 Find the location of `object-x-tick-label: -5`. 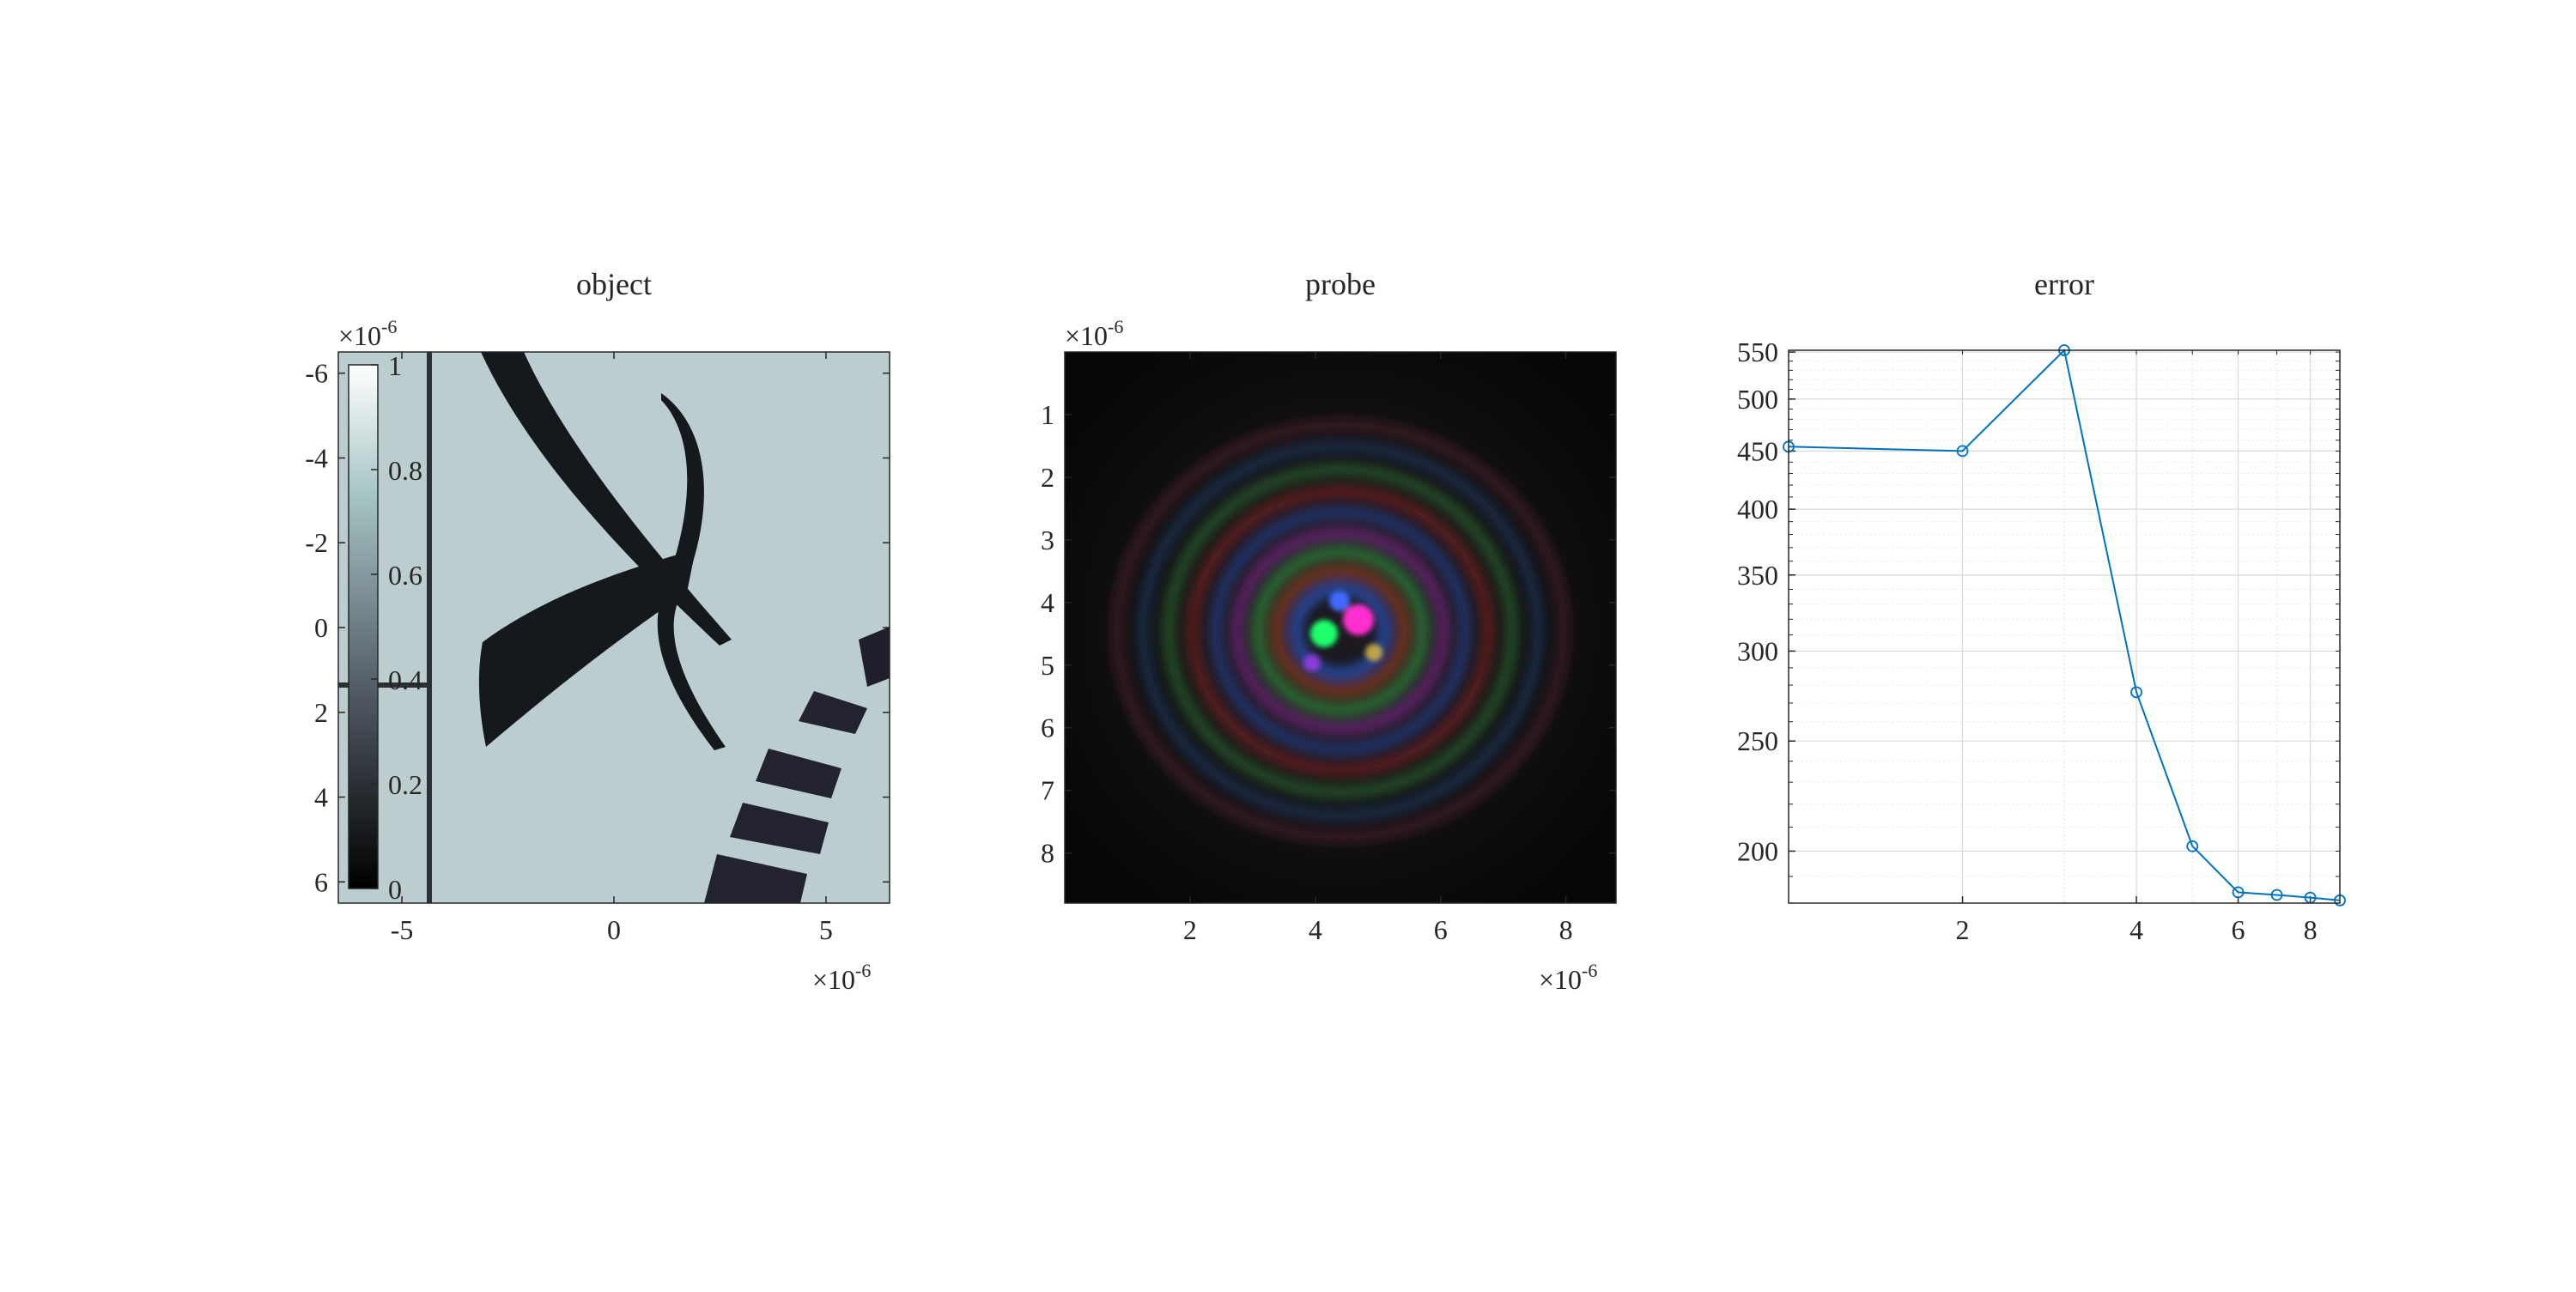

object-x-tick-label: -5 is located at coordinates (402, 929).